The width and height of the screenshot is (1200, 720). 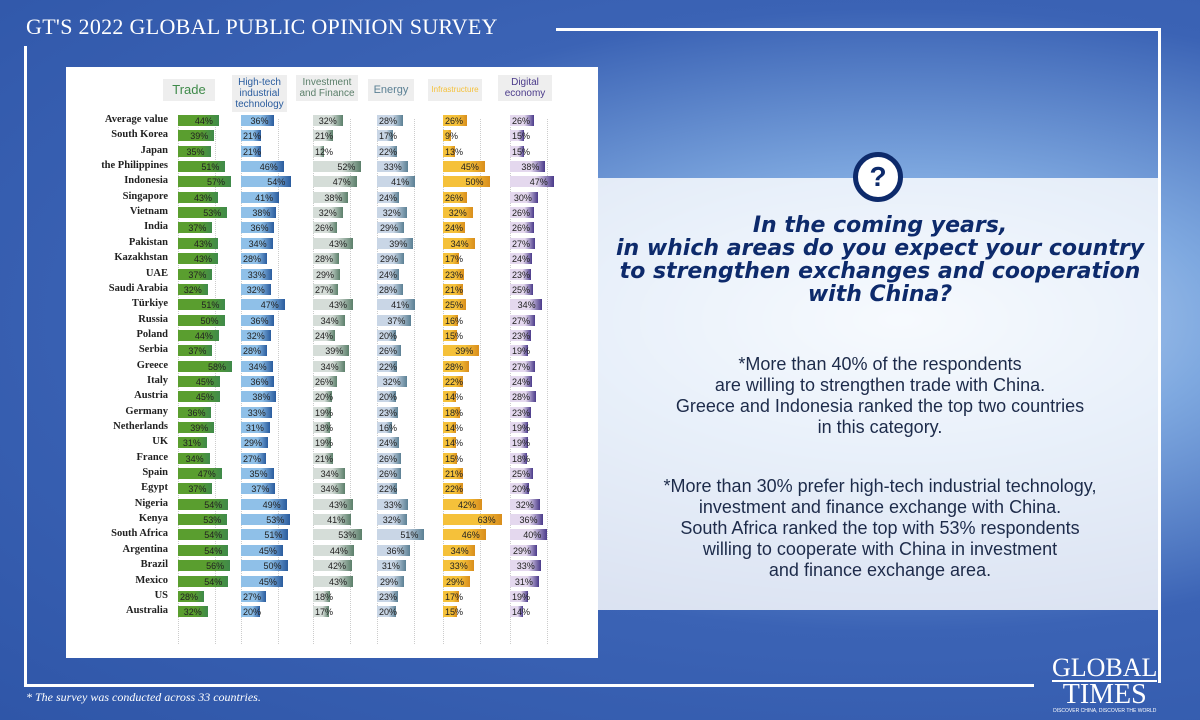 I want to click on country-label: Saudi Arabia, so click(x=138, y=288).